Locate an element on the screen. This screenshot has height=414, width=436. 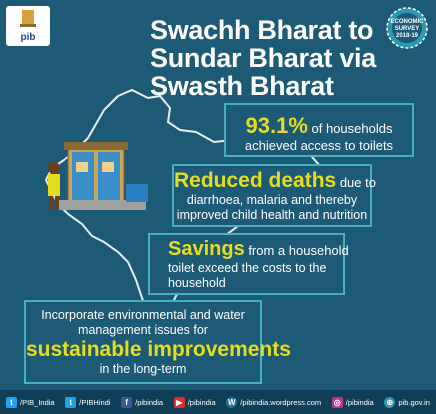
sustain-text-4: in the long-term is located at coordinates (143, 369).